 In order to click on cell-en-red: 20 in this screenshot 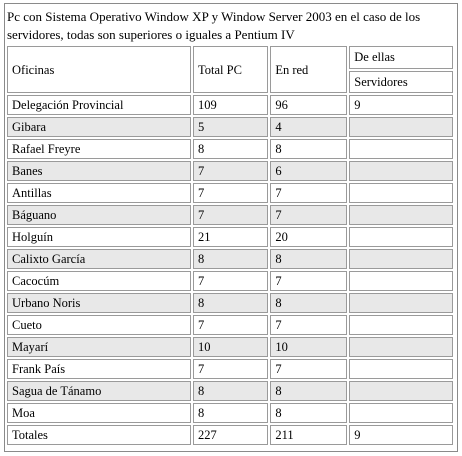, I will do `click(309, 237)`.